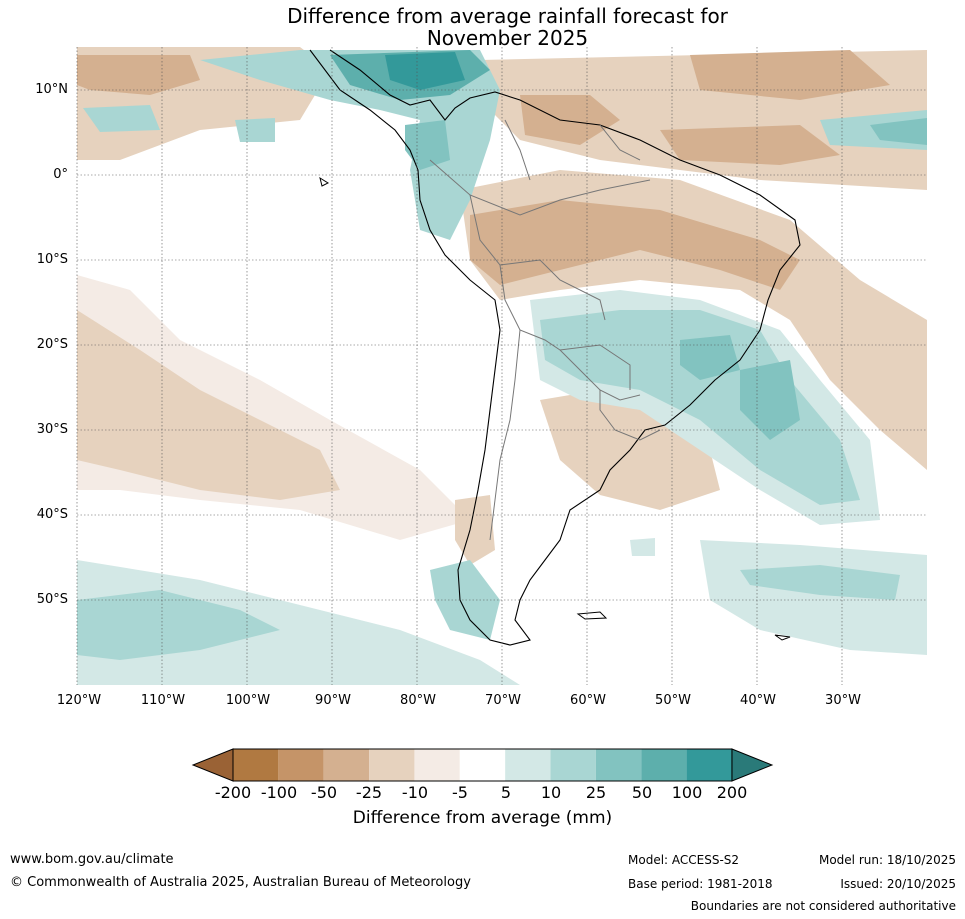 The height and width of the screenshot is (919, 965). What do you see at coordinates (596, 792) in the screenshot?
I see `colorbar-label: 25` at bounding box center [596, 792].